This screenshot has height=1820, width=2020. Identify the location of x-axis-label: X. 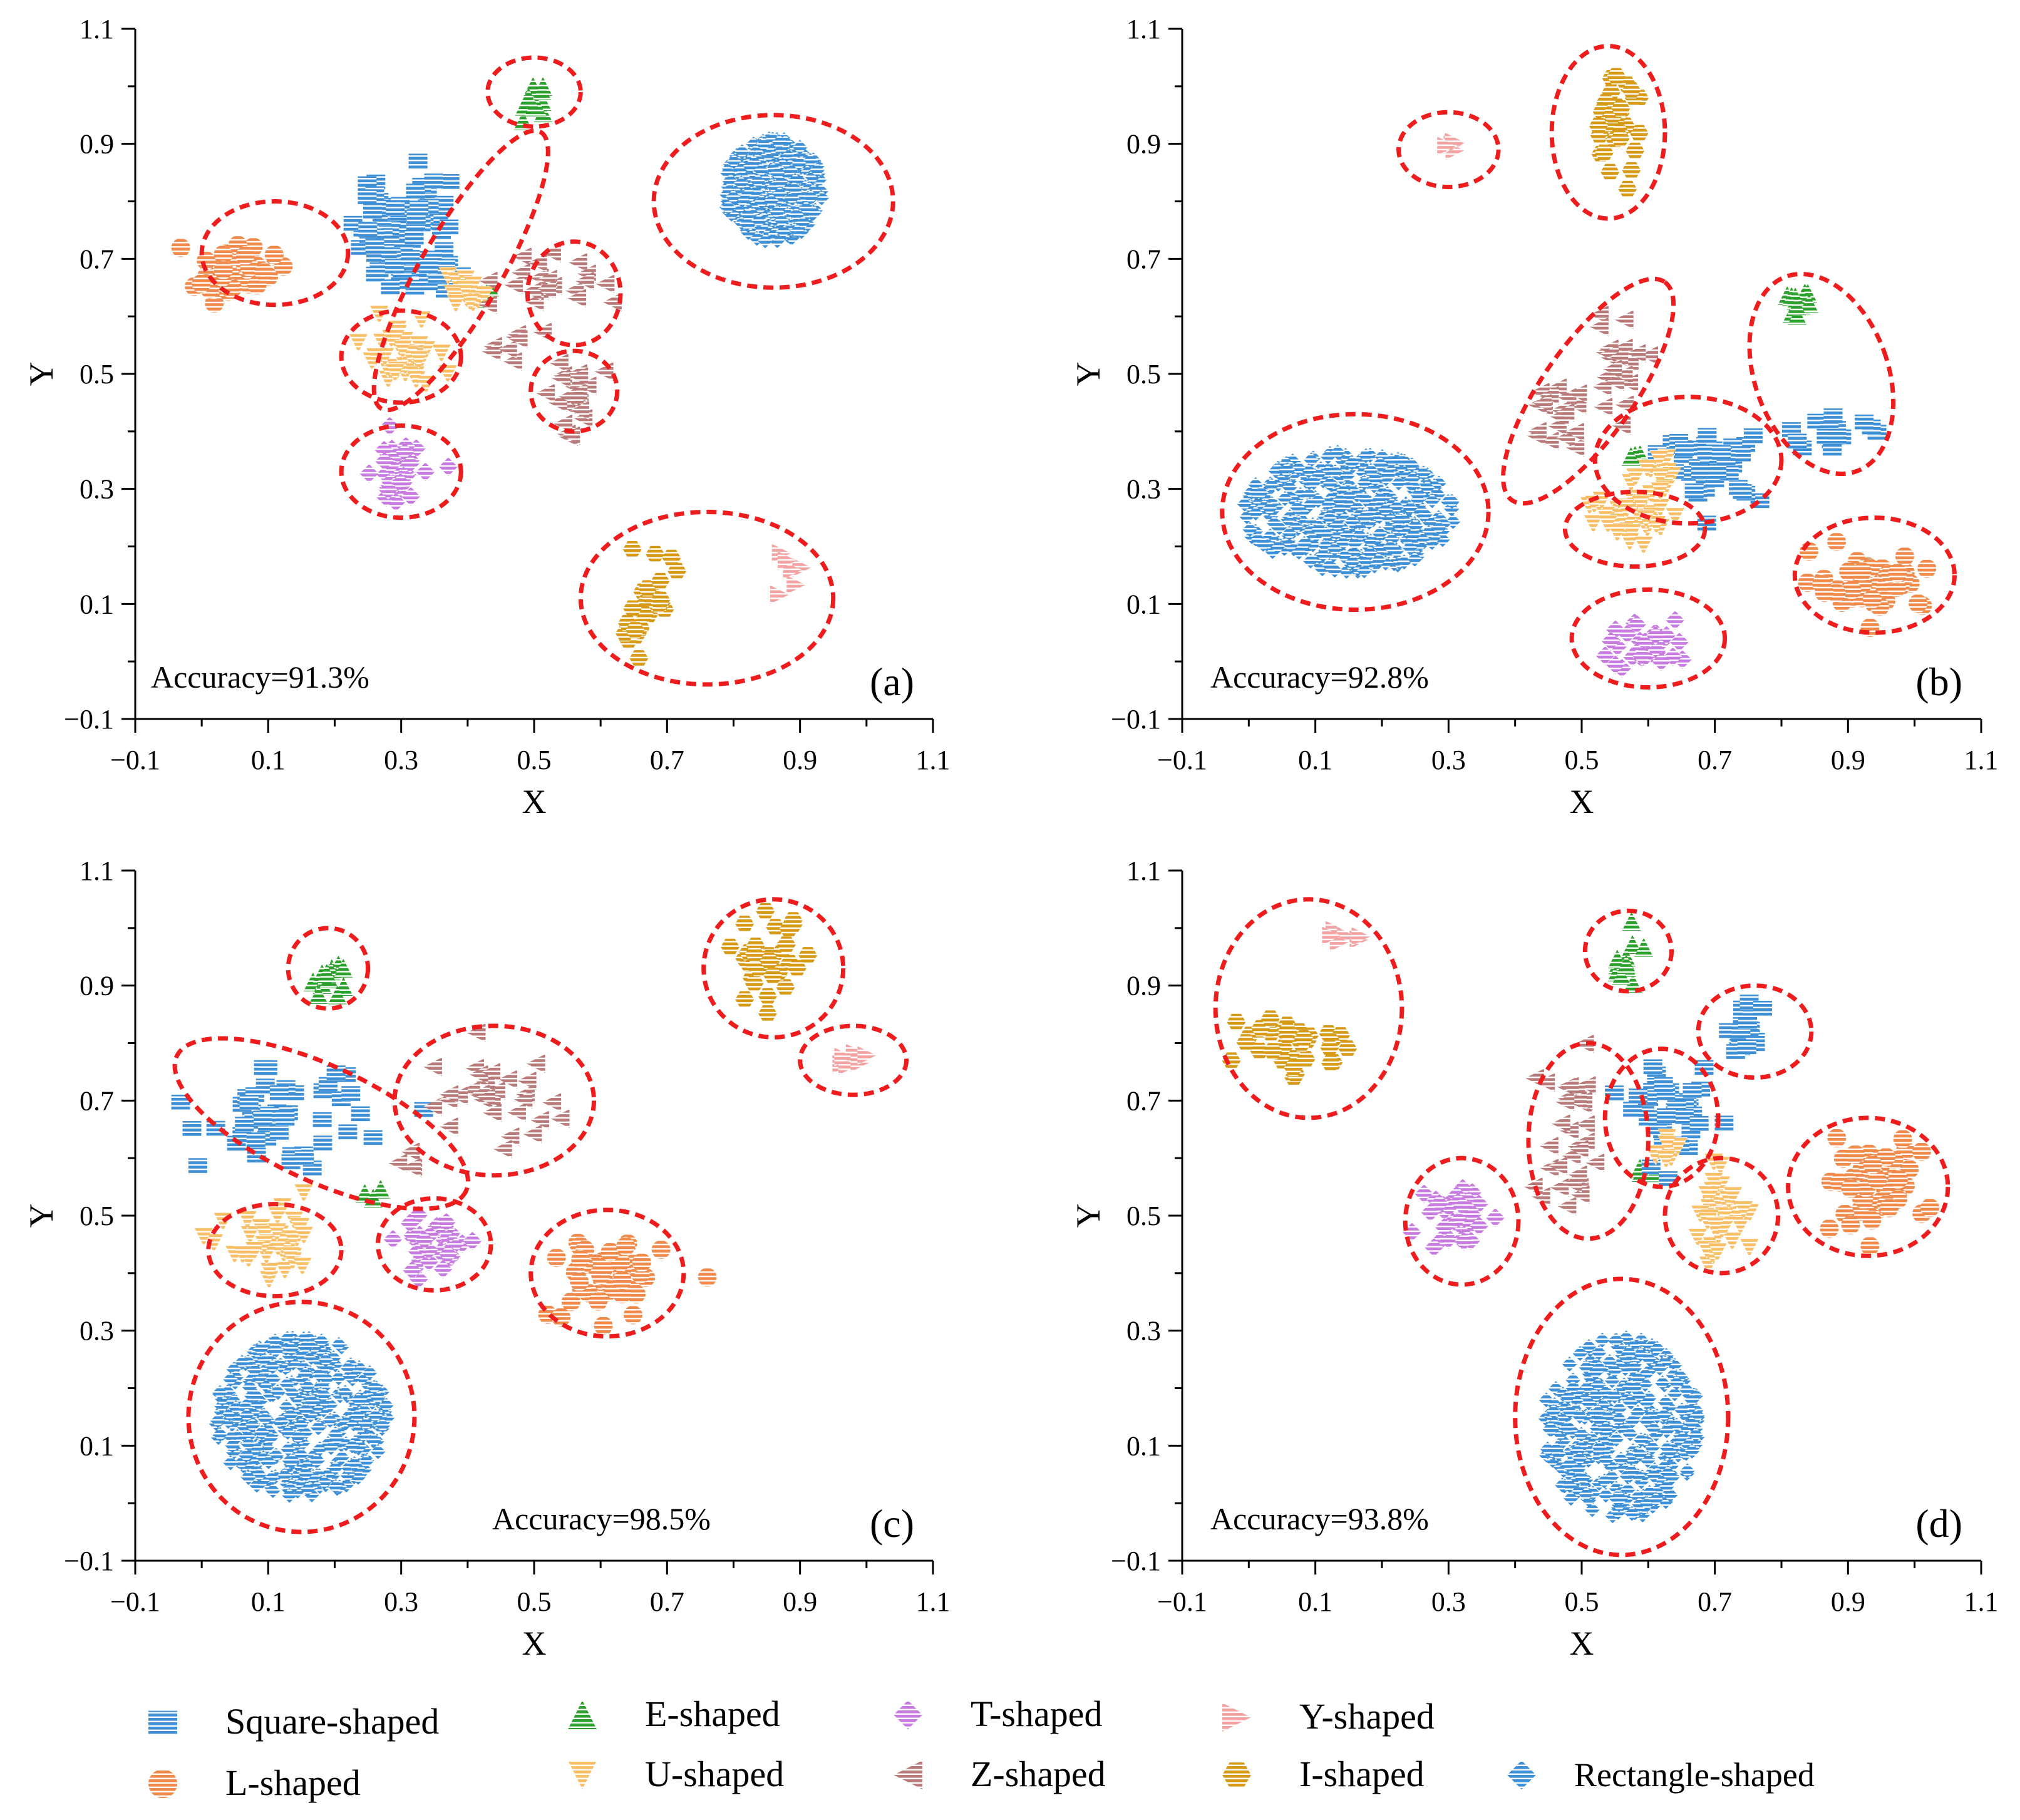
(1582, 1643).